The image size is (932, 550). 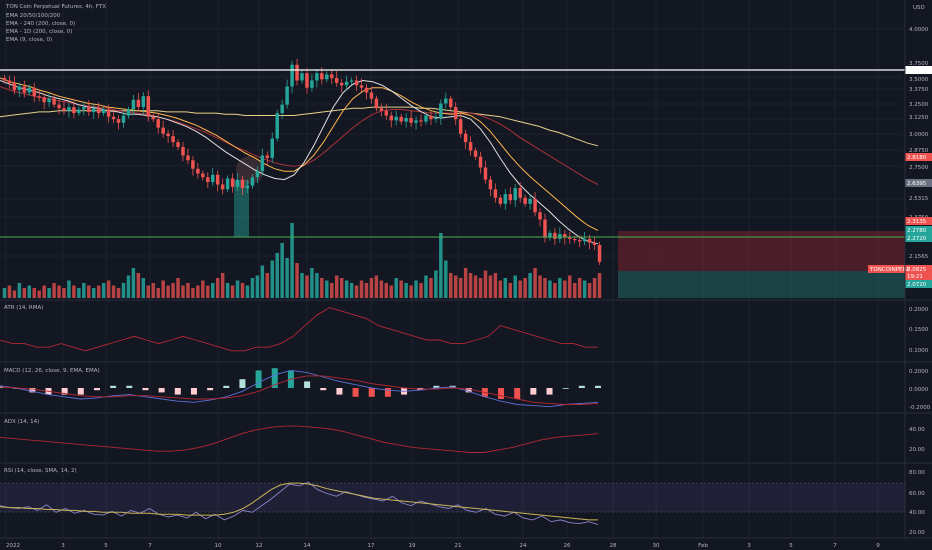 I want to click on macd-tick-label: -0.2000, so click(x=920, y=408).